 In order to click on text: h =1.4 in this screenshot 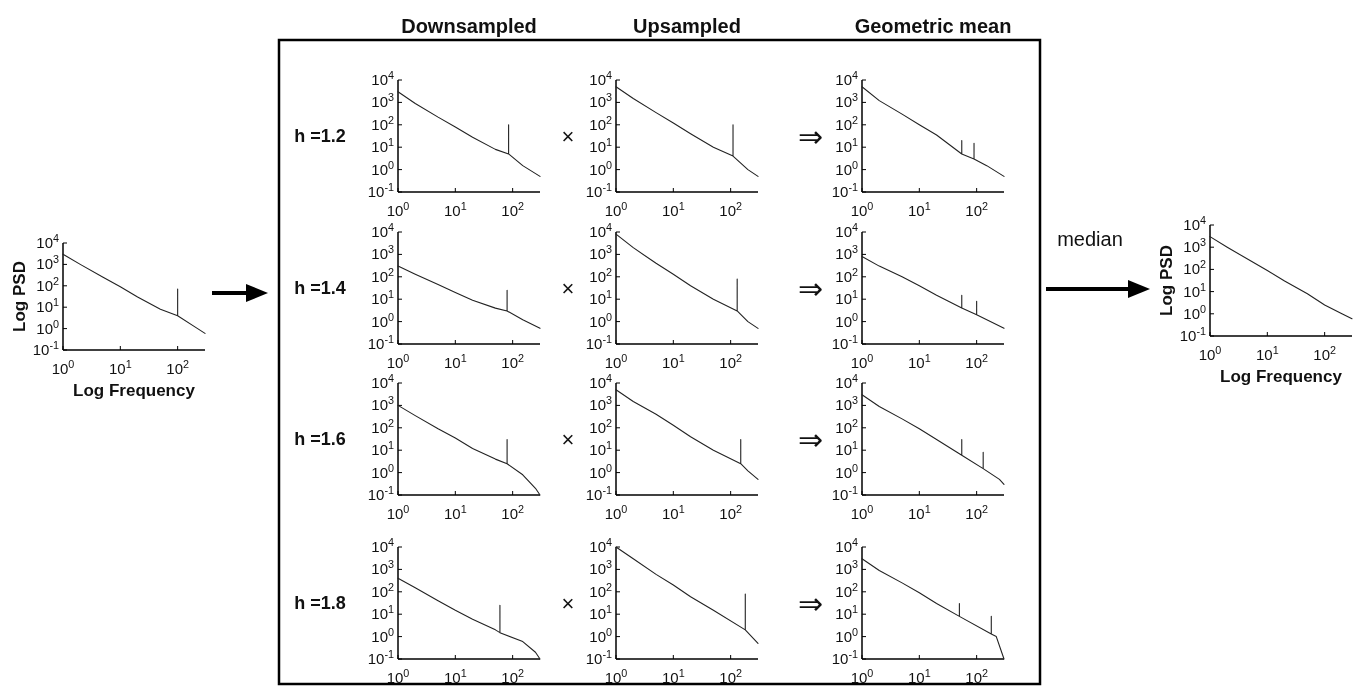, I will do `click(320, 288)`.